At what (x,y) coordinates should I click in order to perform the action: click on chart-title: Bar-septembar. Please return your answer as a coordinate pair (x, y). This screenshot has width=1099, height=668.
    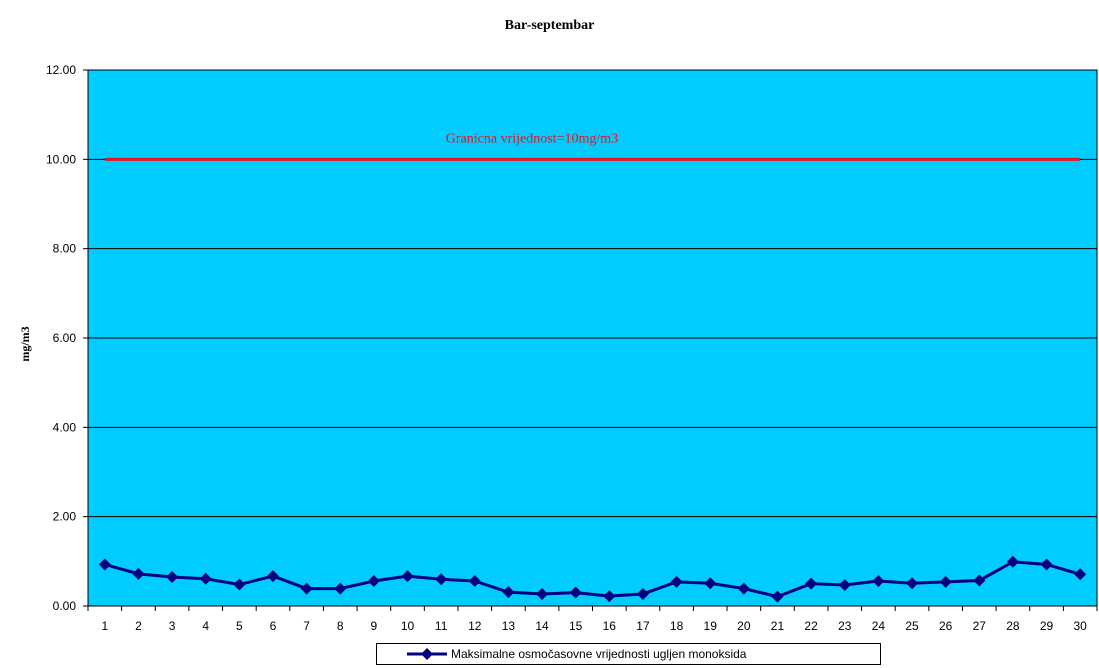
    Looking at the image, I should click on (549, 25).